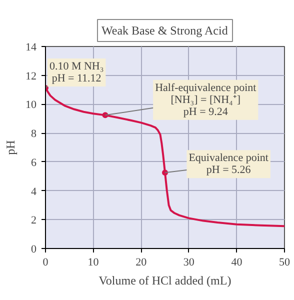  What do you see at coordinates (31, 48) in the screenshot?
I see `y-tick-label: 14` at bounding box center [31, 48].